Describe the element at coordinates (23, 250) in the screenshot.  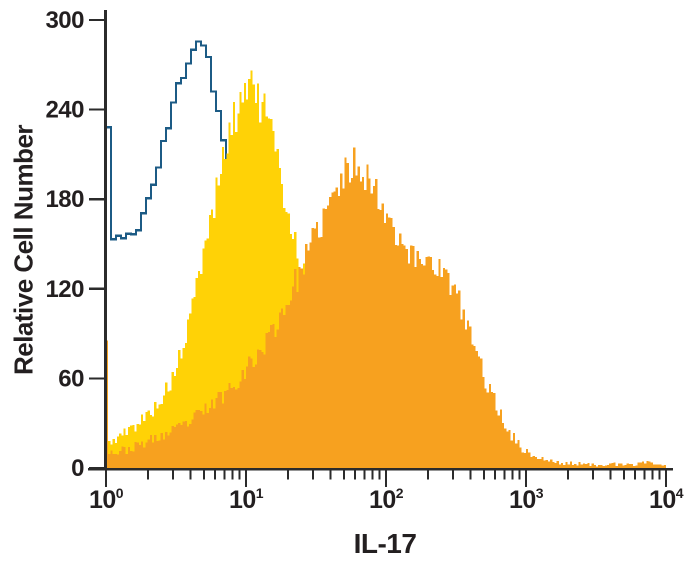
I see `y-axis-title: Relative Cell Number` at that location.